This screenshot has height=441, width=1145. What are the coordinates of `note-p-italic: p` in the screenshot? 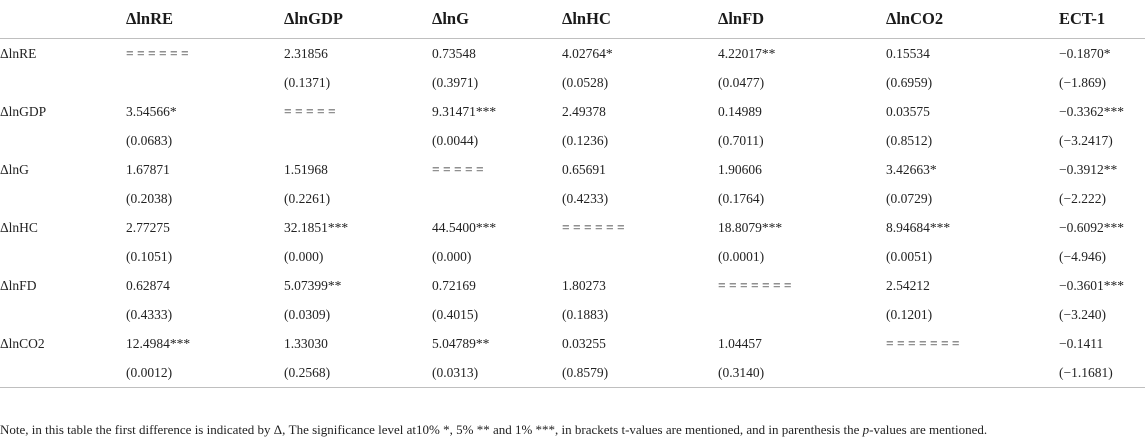 It's located at (866, 429).